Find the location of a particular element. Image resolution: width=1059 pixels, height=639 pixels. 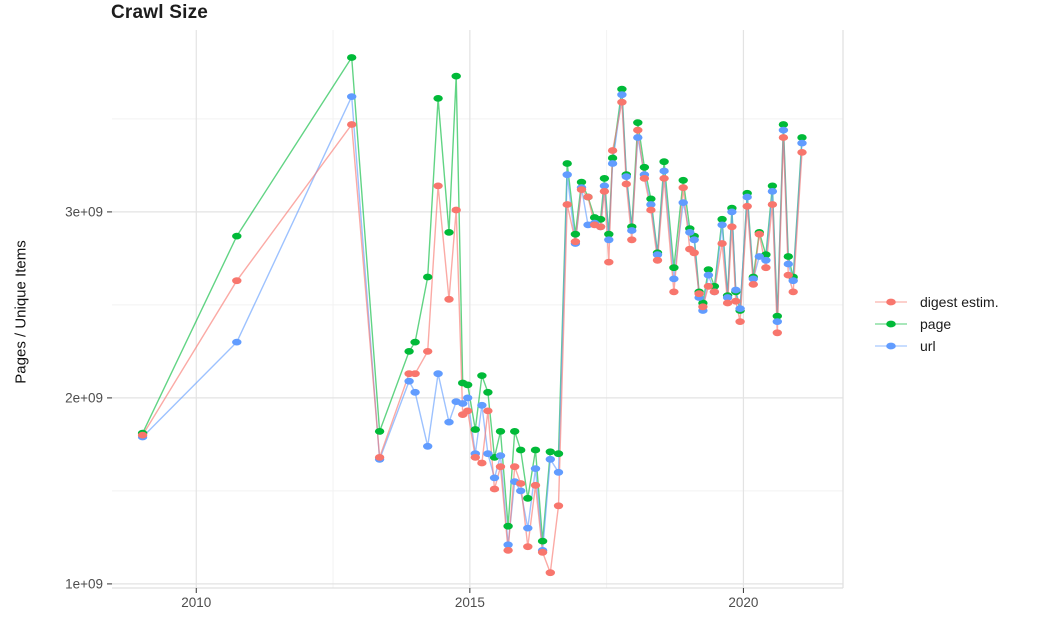

legend-key-url is located at coordinates (891, 346).